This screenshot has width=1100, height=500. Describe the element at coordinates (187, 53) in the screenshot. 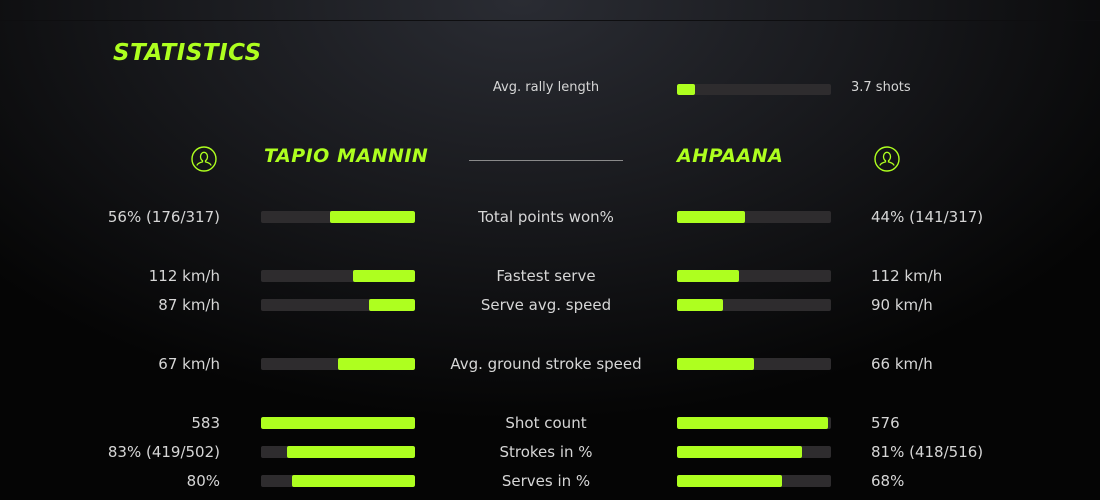

I see `page-title: STATISTICS` at that location.